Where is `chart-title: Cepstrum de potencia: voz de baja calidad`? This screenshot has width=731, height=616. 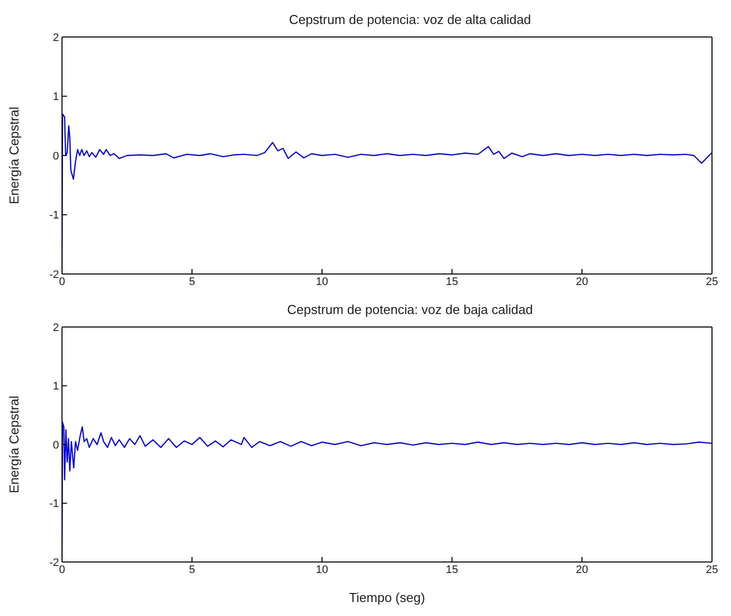
chart-title: Cepstrum de potencia: voz de baja calidad is located at coordinates (410, 309).